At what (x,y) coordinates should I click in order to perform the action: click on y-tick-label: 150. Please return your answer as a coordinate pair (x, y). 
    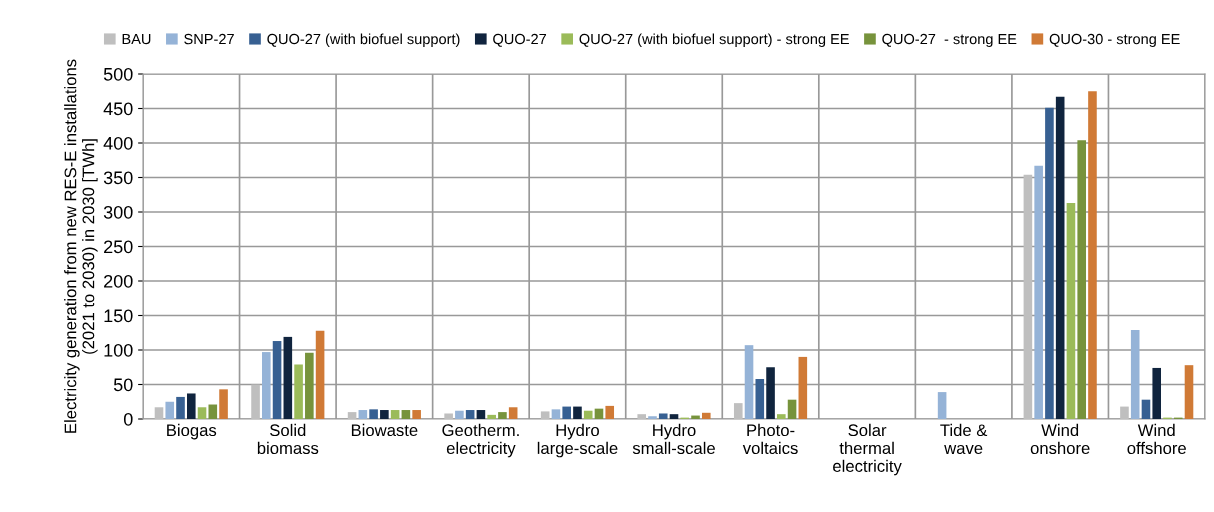
    Looking at the image, I should click on (118, 316).